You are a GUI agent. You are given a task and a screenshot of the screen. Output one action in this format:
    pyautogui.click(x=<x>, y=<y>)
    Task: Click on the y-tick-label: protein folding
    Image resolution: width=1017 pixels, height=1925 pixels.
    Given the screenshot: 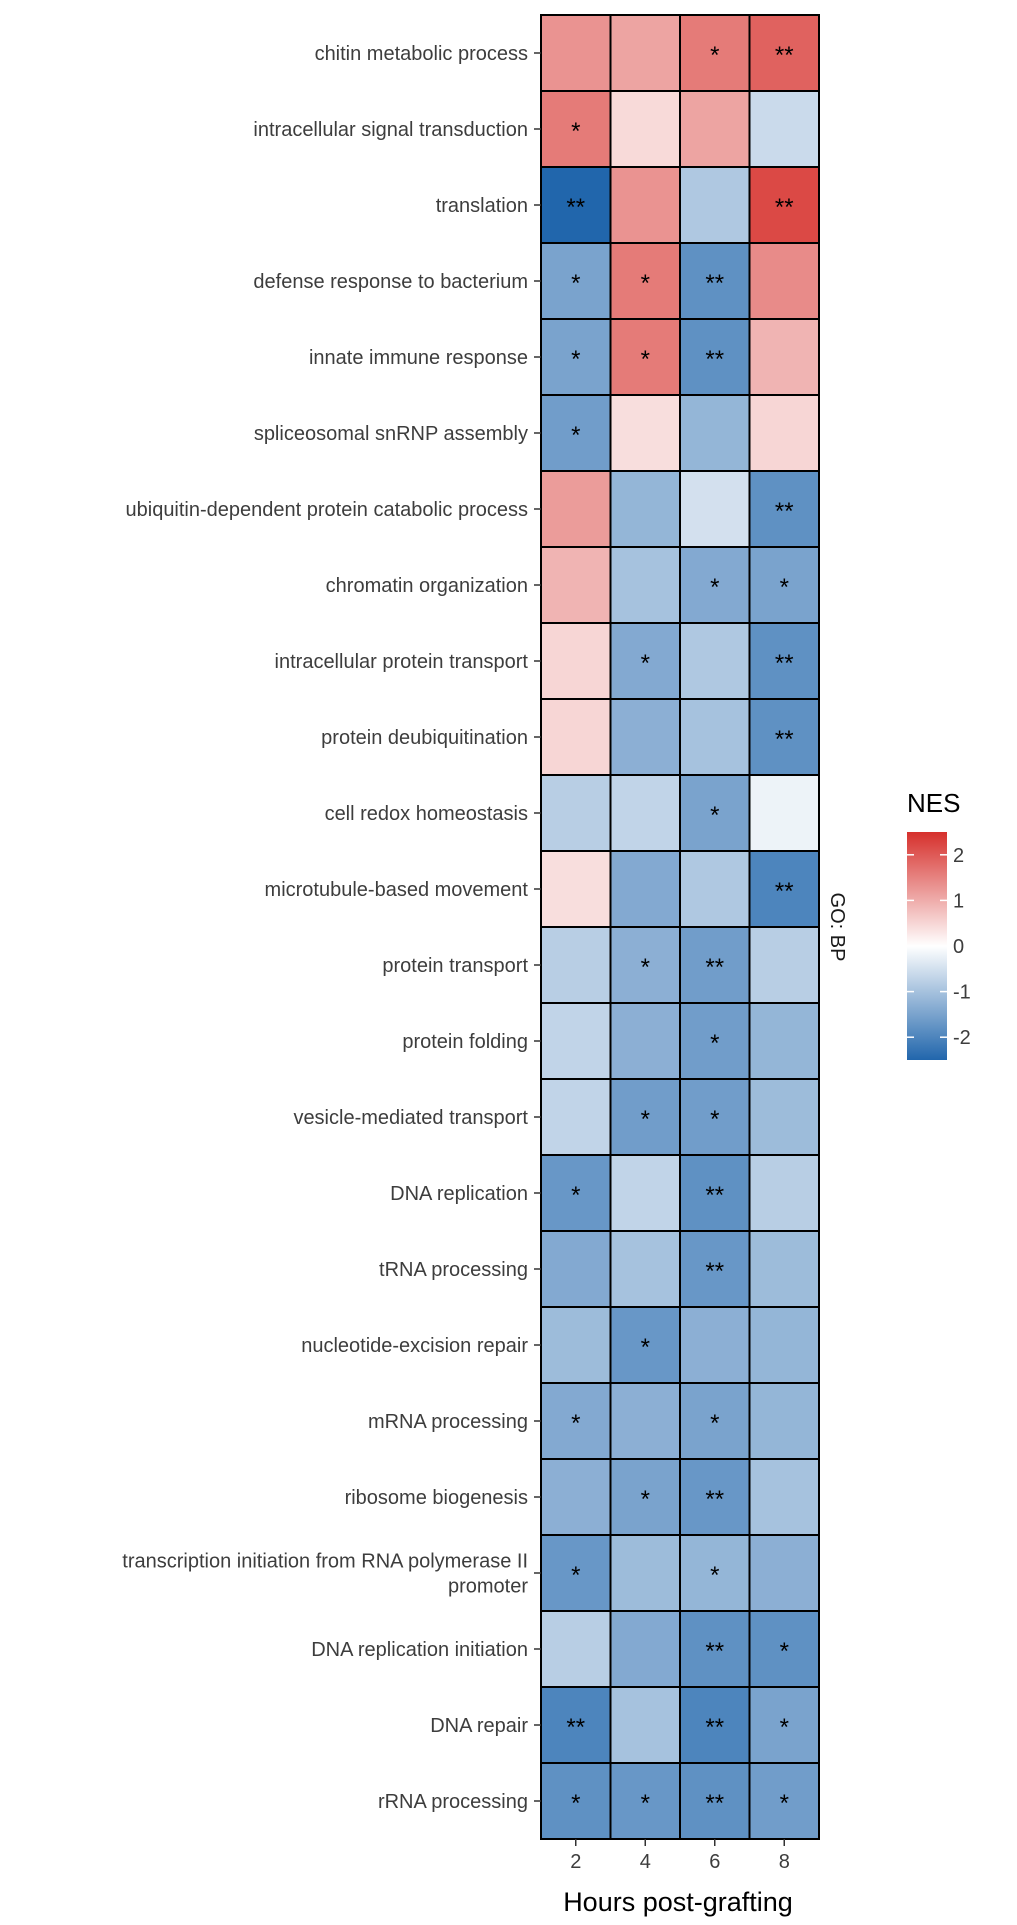 What is the action you would take?
    pyautogui.click(x=465, y=1042)
    